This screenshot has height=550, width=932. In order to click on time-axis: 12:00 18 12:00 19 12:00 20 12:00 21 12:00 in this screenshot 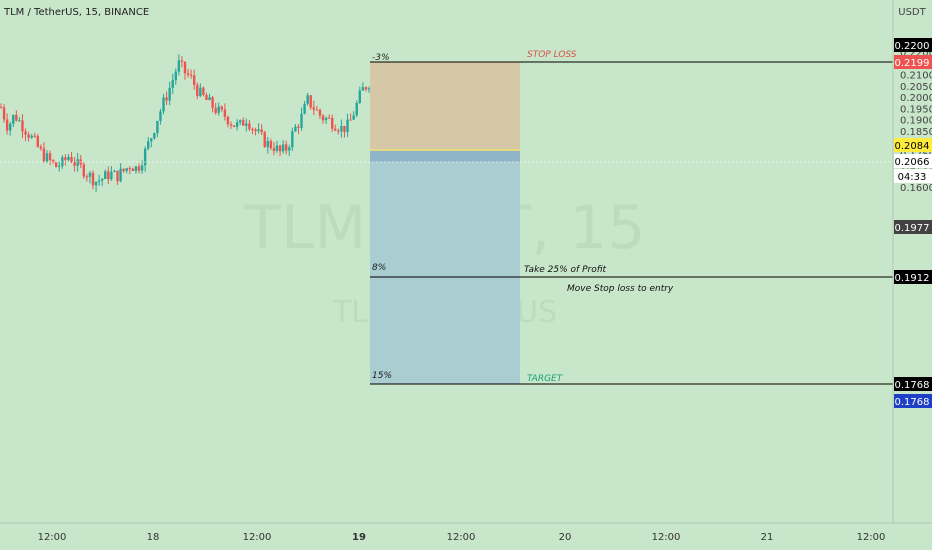, I will do `click(462, 537)`.